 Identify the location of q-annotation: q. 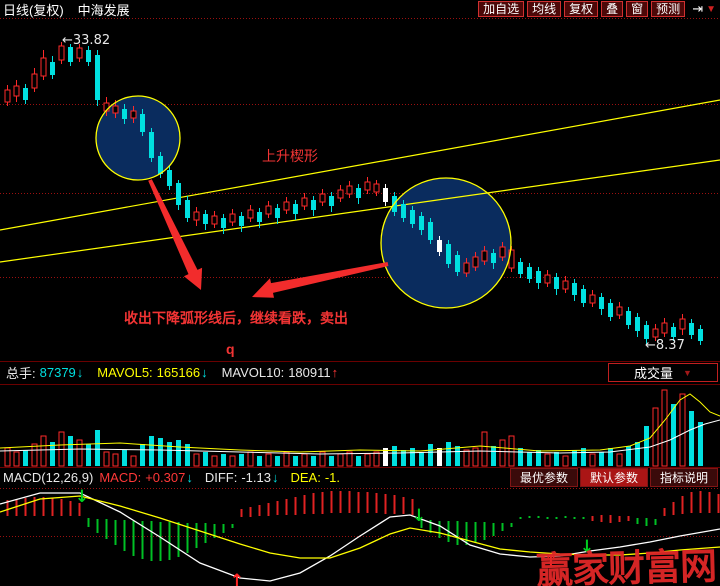
(230, 349).